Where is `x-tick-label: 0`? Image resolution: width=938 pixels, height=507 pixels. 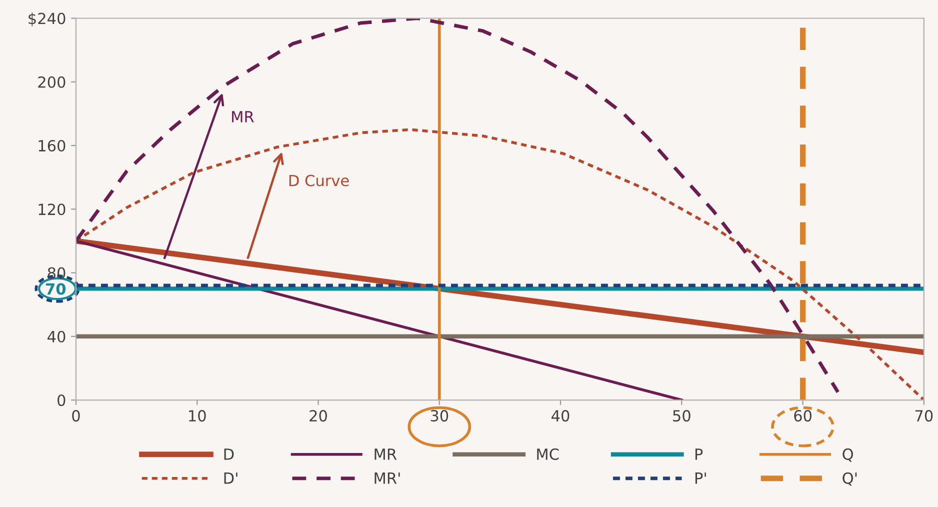 x-tick-label: 0 is located at coordinates (76, 416).